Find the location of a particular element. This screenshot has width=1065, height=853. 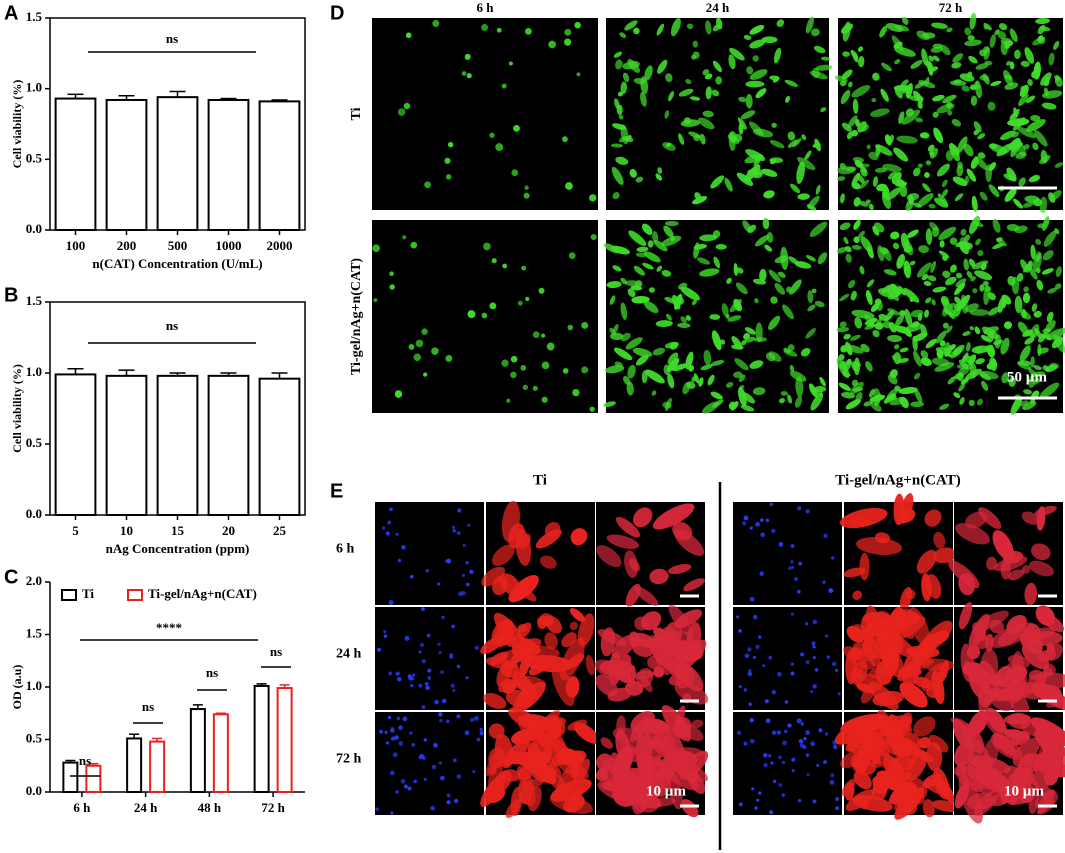

x-tick-label: 72 h is located at coordinates (273, 807).